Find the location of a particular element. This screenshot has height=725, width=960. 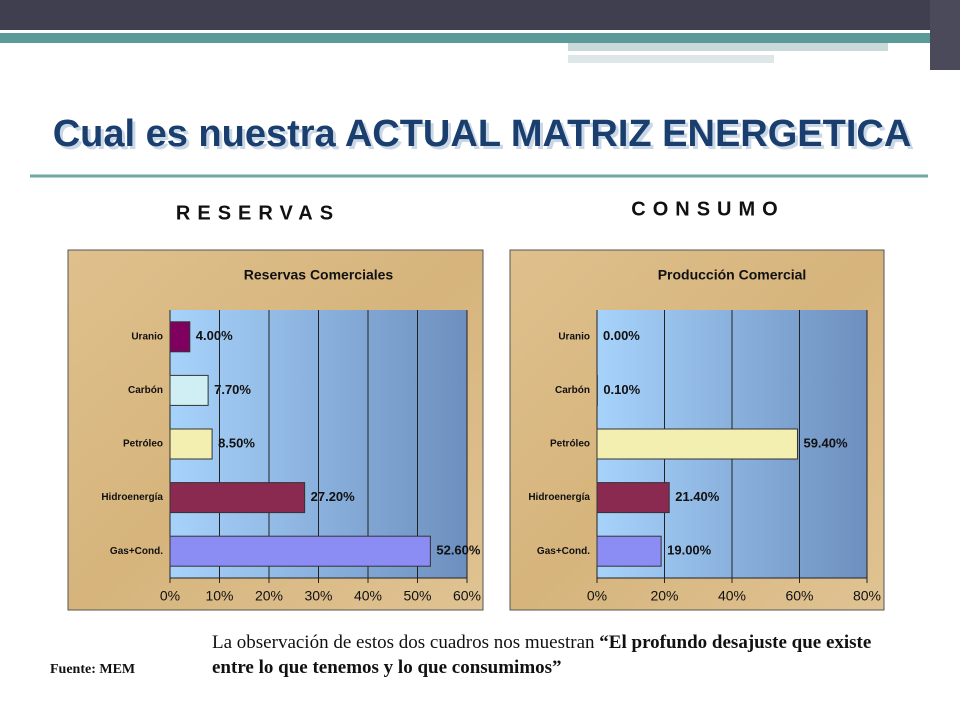

value-label: 19.00% is located at coordinates (689, 550).